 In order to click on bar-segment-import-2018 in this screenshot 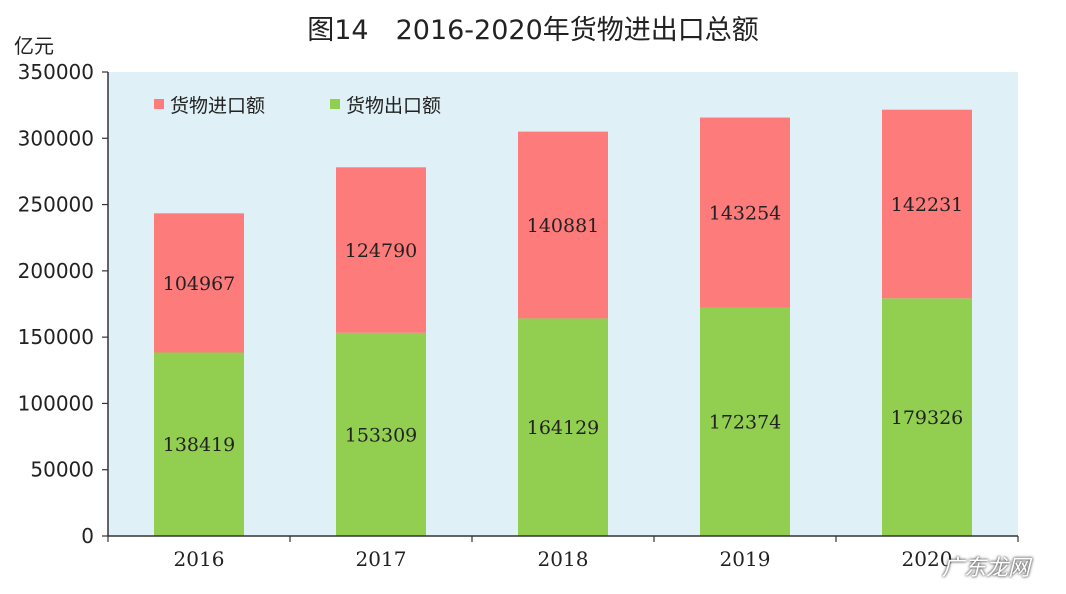, I will do `click(563, 225)`.